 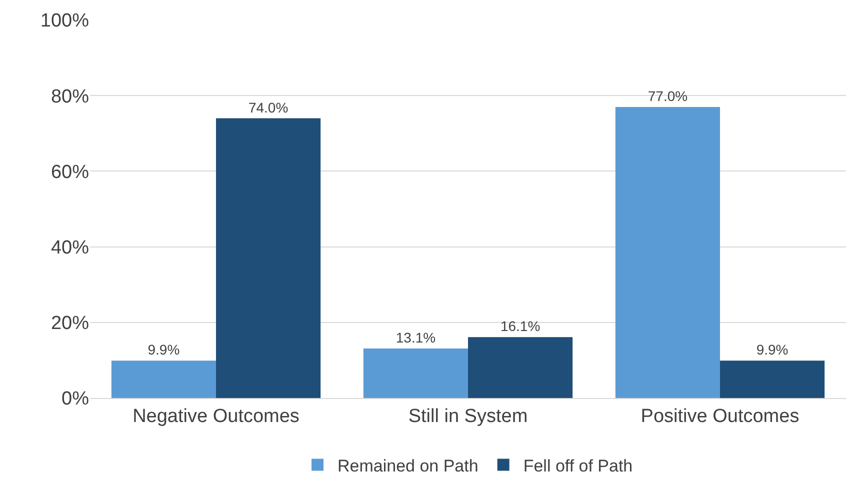 I want to click on legend-label: Remained on Path, so click(x=408, y=466).